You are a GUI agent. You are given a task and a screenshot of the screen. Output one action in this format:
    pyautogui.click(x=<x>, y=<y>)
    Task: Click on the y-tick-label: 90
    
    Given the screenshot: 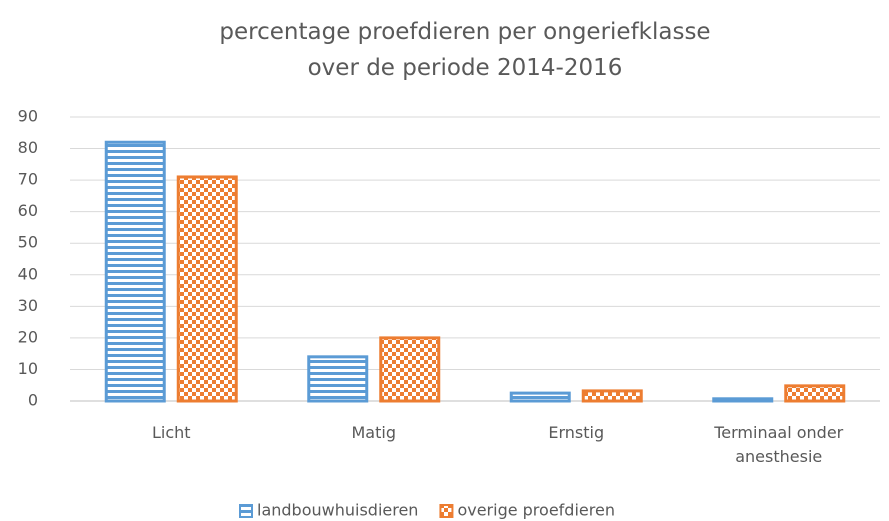 What is the action you would take?
    pyautogui.click(x=28, y=116)
    